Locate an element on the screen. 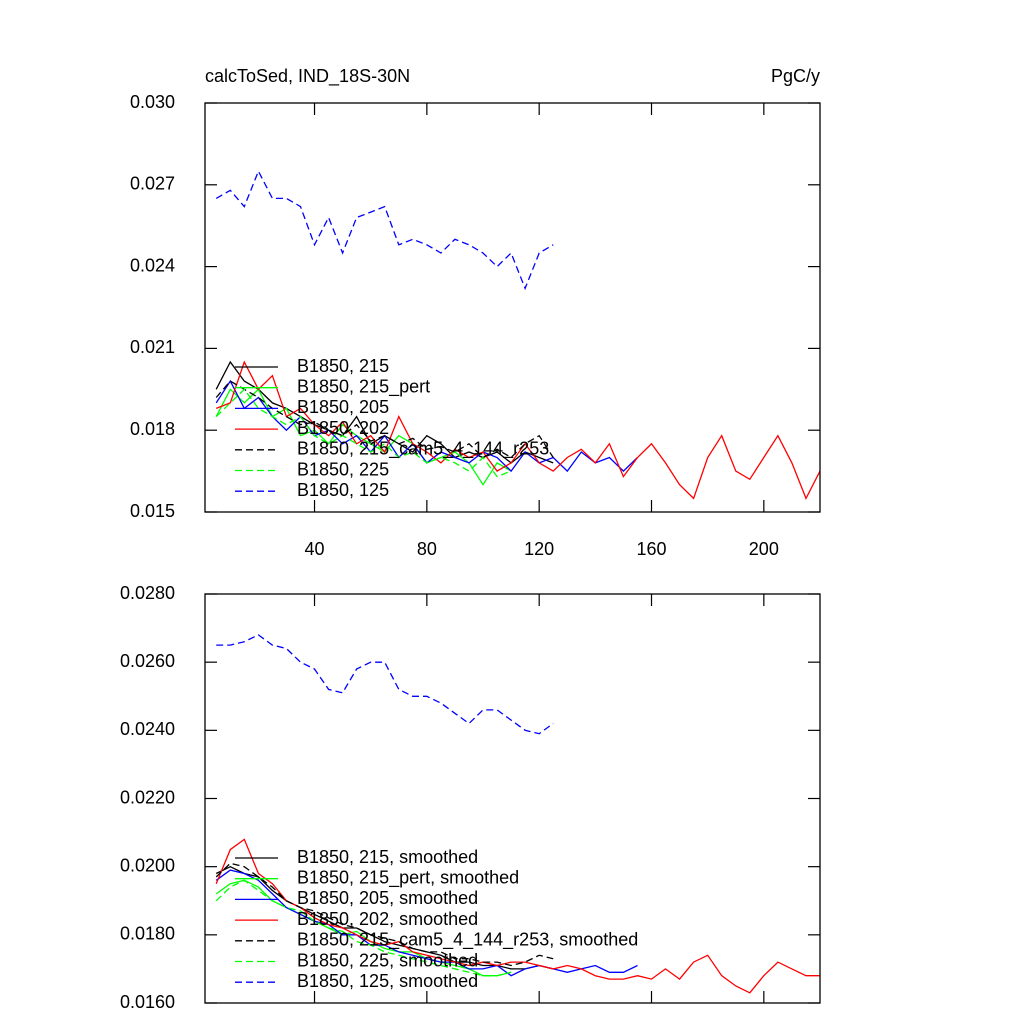 Image resolution: width=1024 pixels, height=1024 pixels. legend-label: B1850, 215_cam5_4_144_r253, smoothed is located at coordinates (467, 940).